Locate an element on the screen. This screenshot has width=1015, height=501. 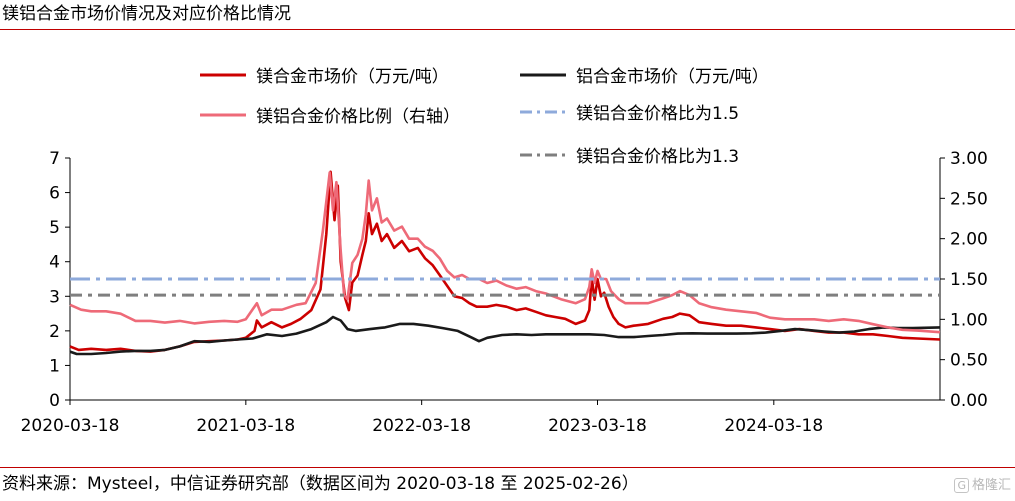
y-right-tick-label: 0.00 is located at coordinates (969, 401).